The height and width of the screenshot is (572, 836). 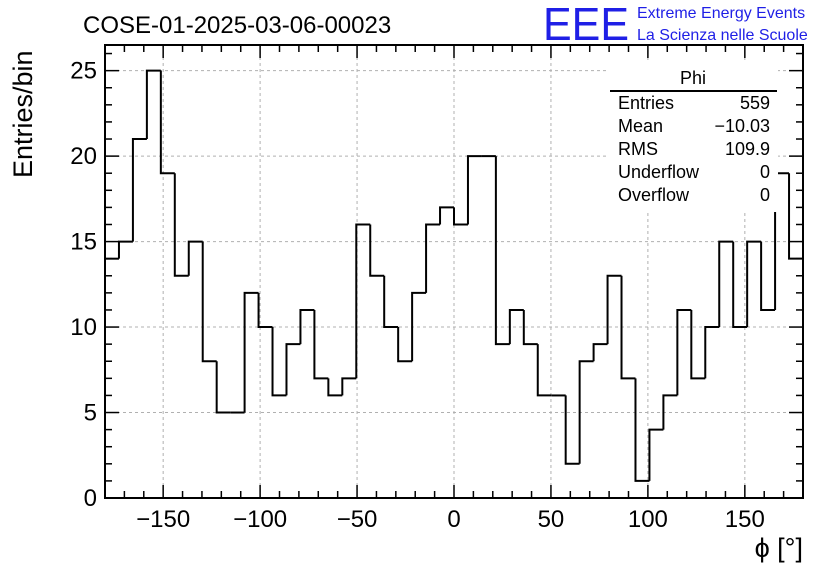 I want to click on run-title: COSE-01-2025-03-06-00023, so click(x=237, y=25).